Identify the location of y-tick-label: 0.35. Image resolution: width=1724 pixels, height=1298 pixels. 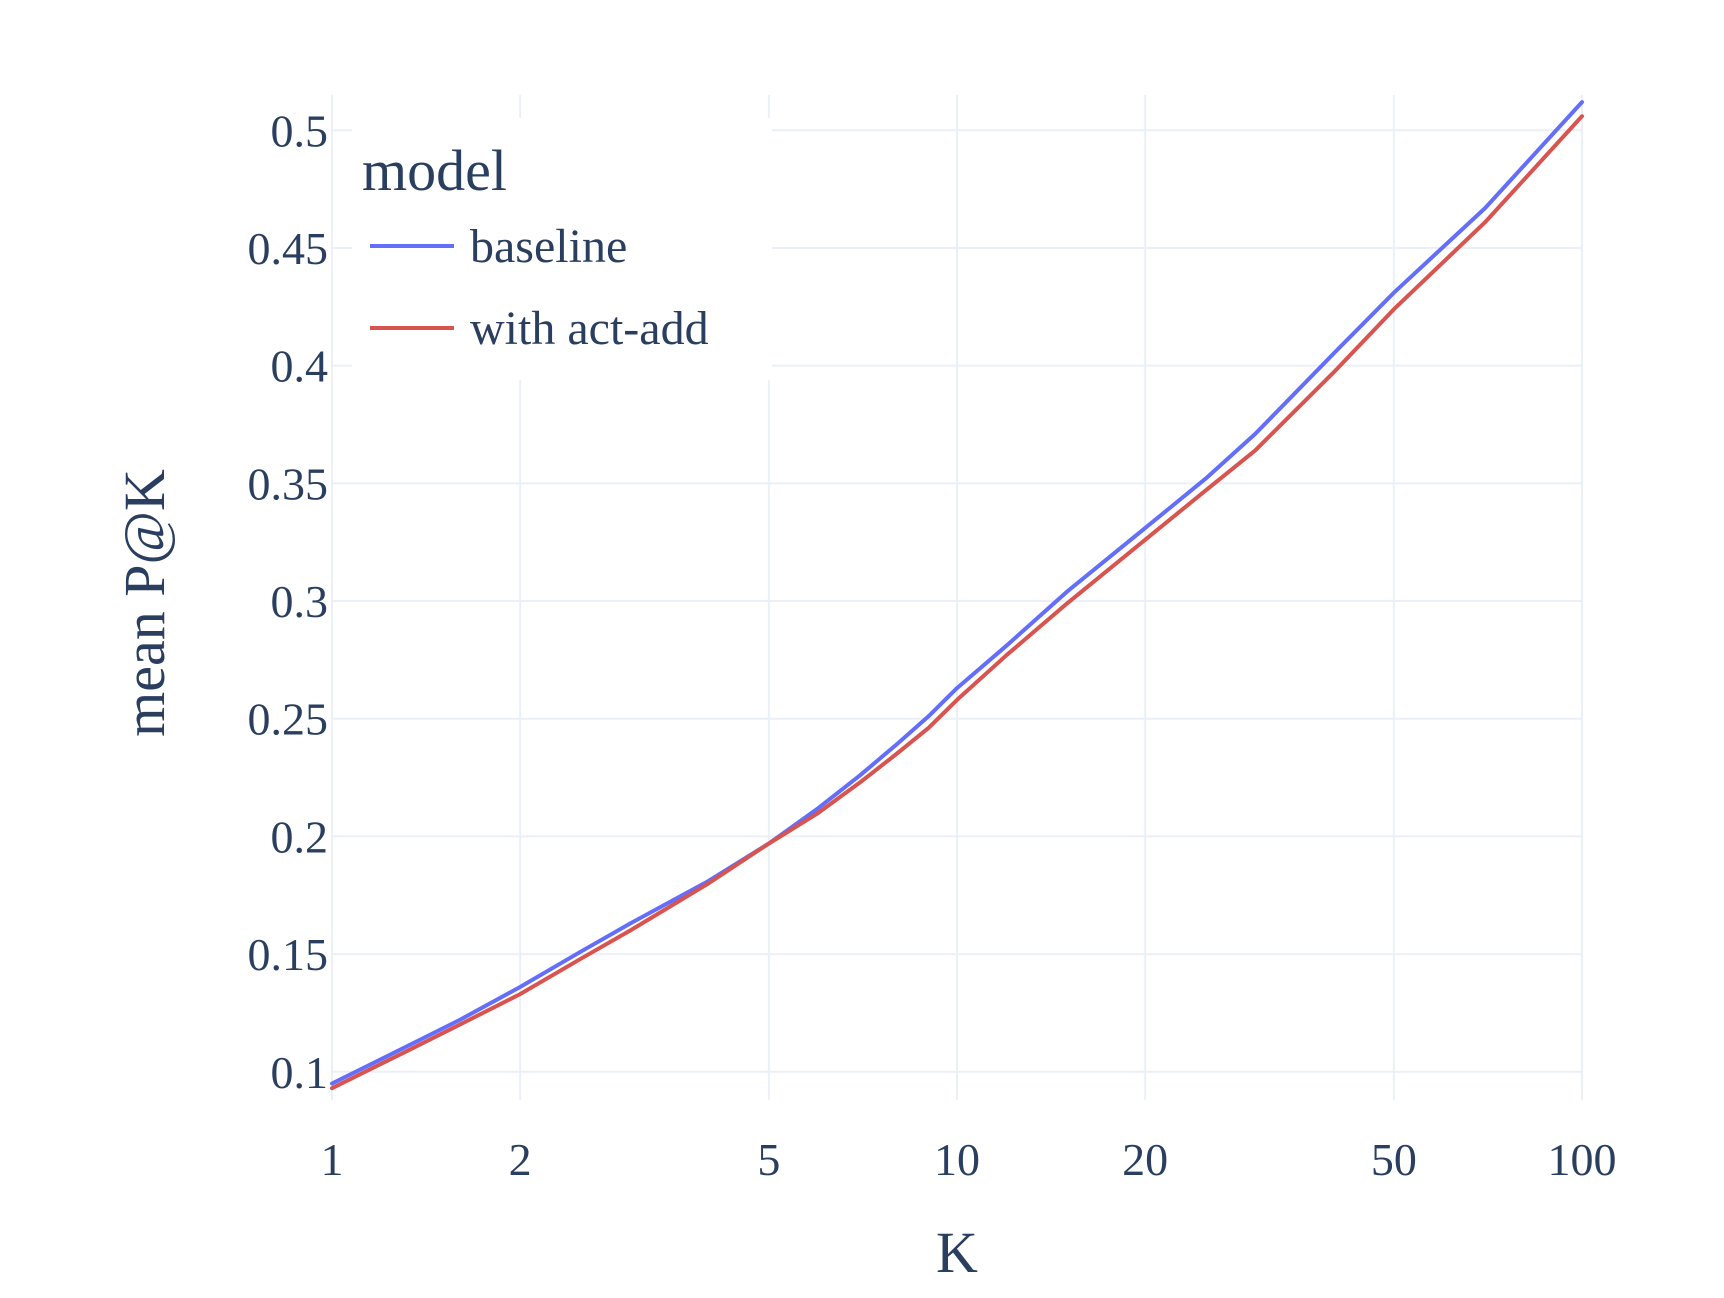
(288, 483).